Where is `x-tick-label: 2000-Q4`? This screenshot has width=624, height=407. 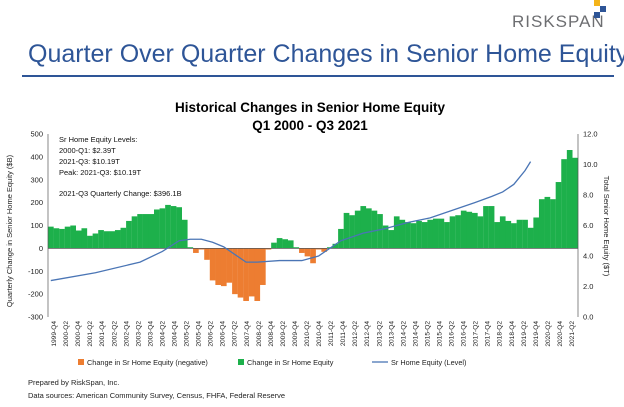 x-tick-label: 2000-Q4 is located at coordinates (78, 334).